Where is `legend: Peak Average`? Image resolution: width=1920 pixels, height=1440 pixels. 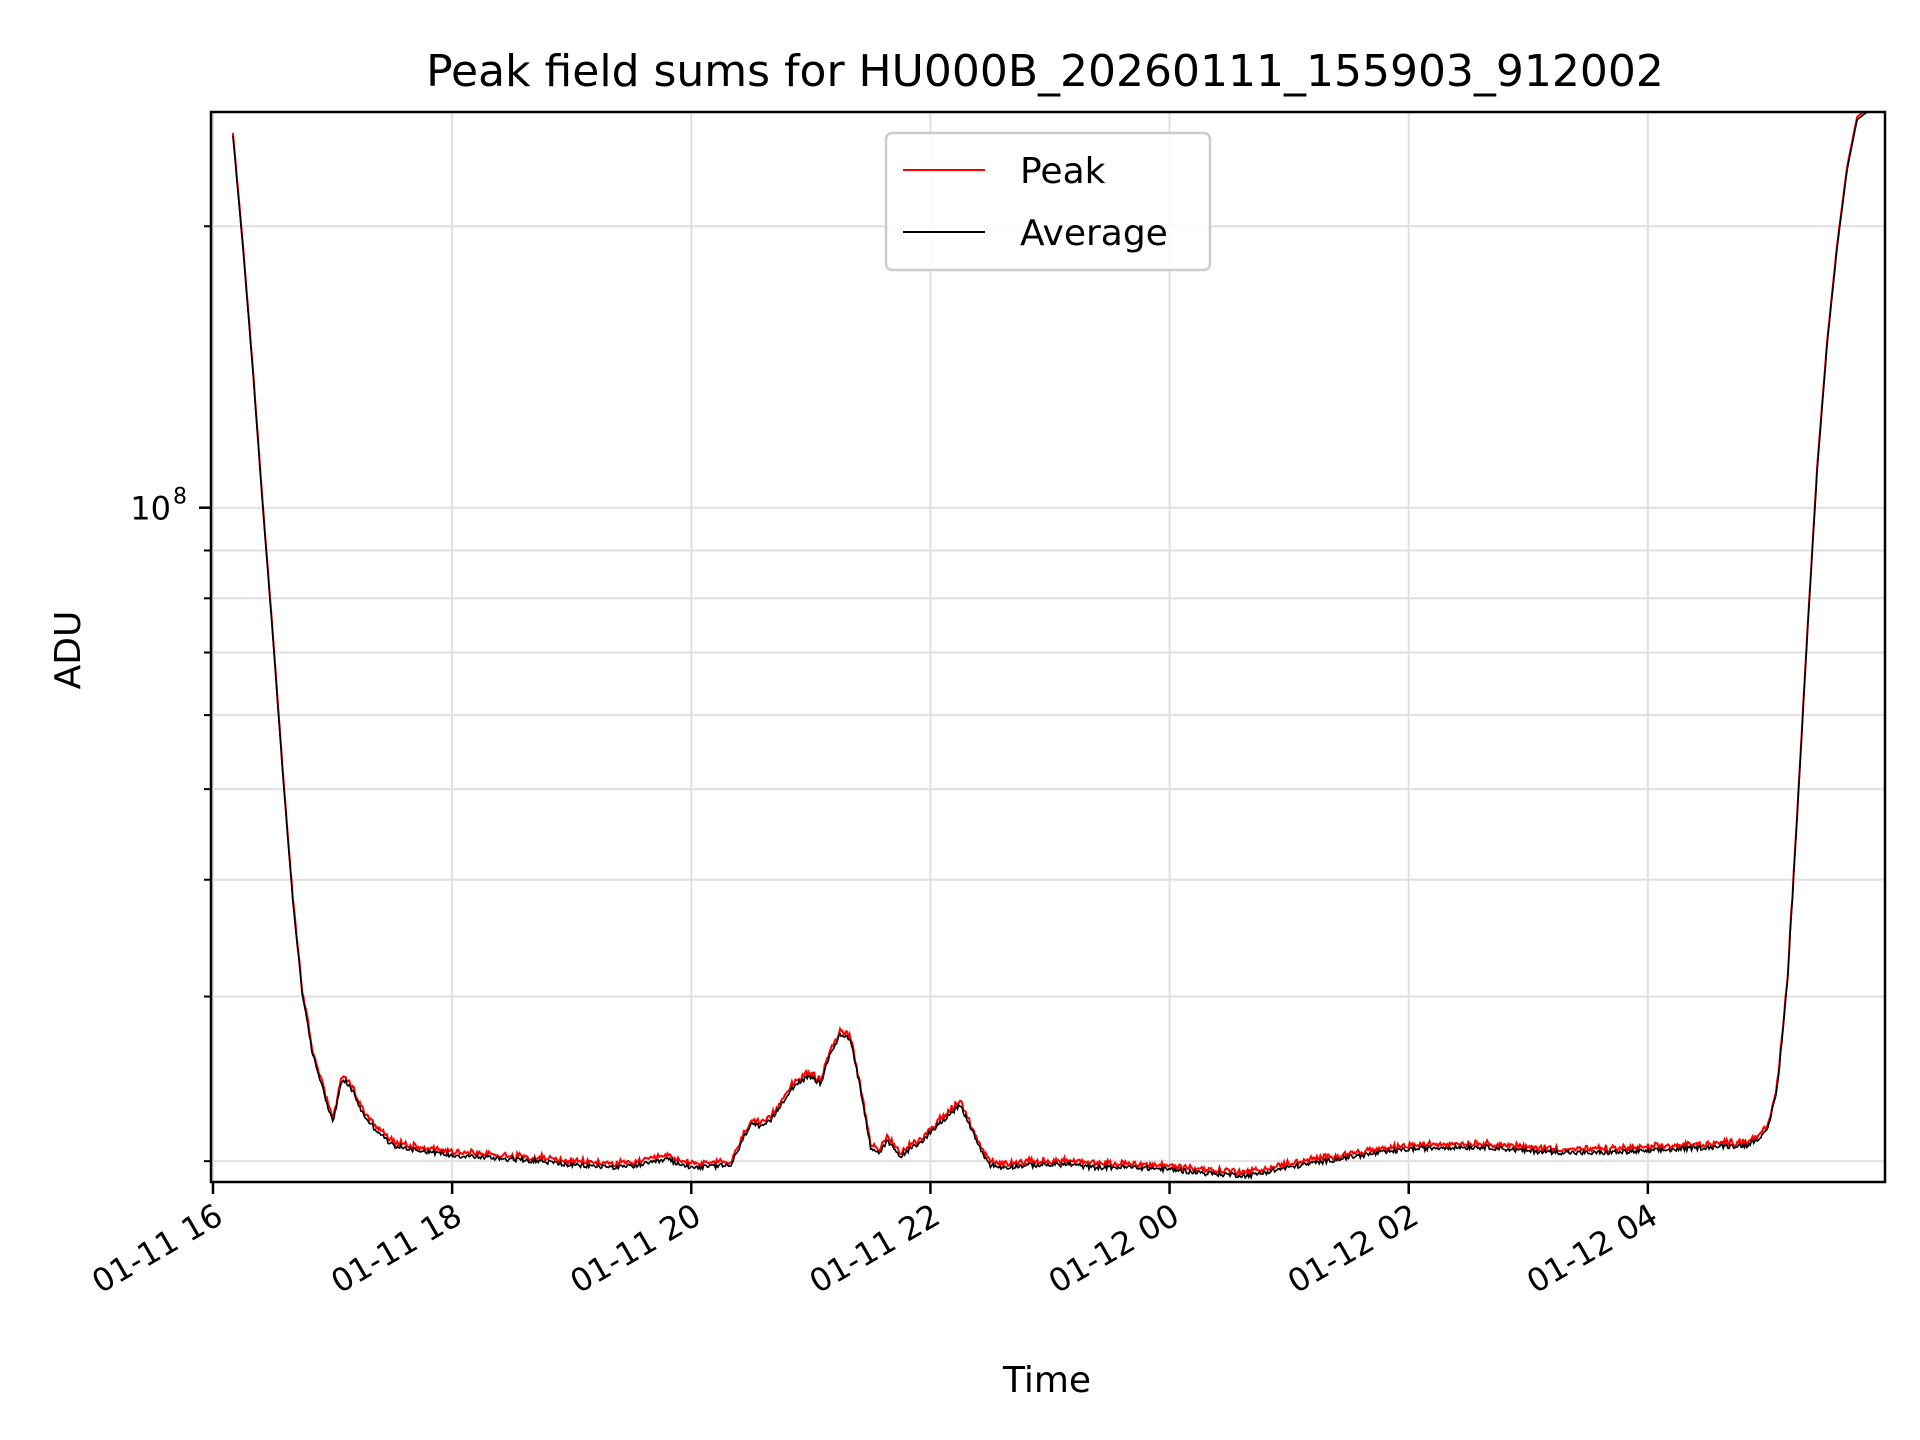
legend: Peak Average is located at coordinates (1048, 201).